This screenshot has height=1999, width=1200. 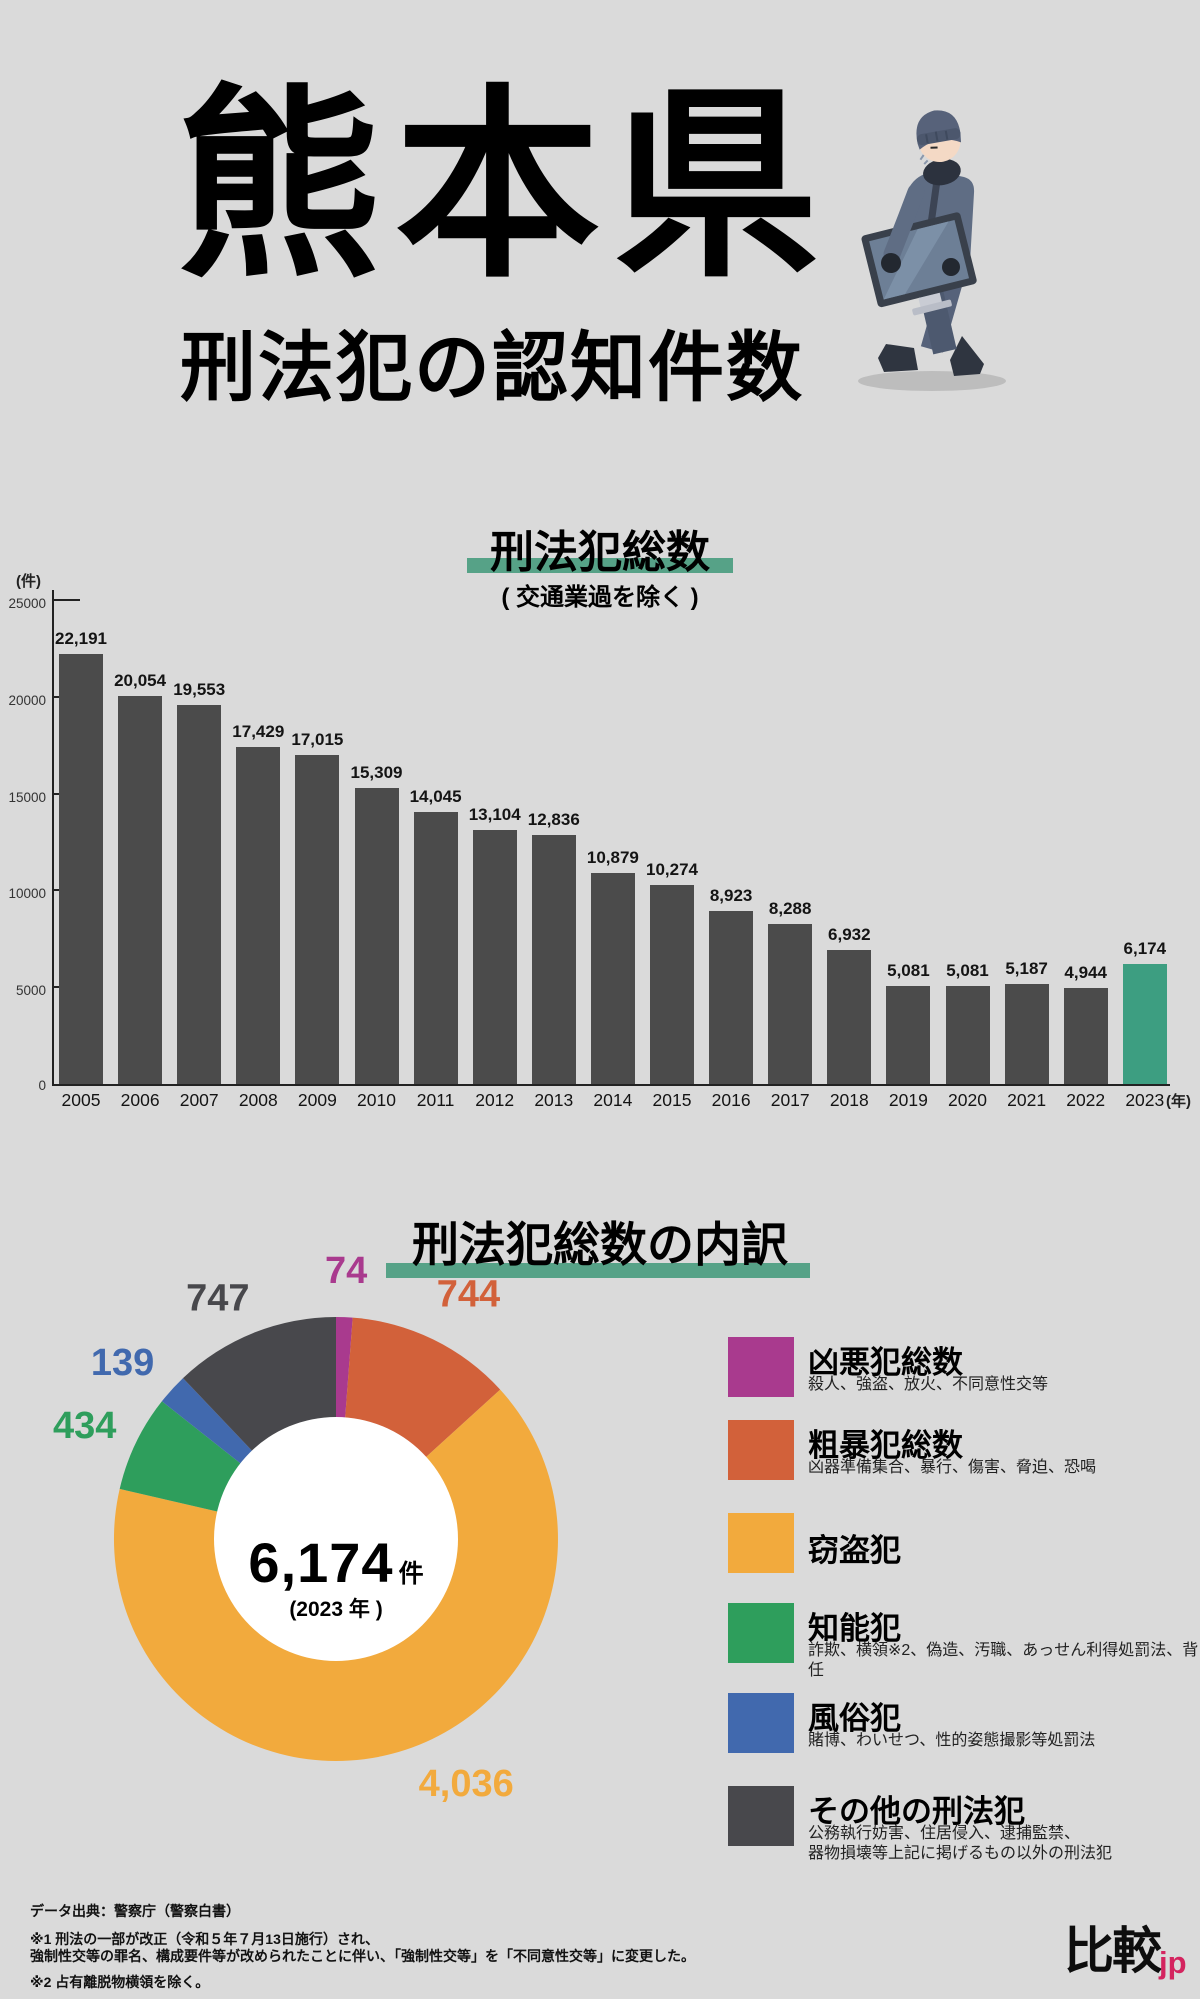 I want to click on bar-value-2020: 5,081, so click(x=967, y=970).